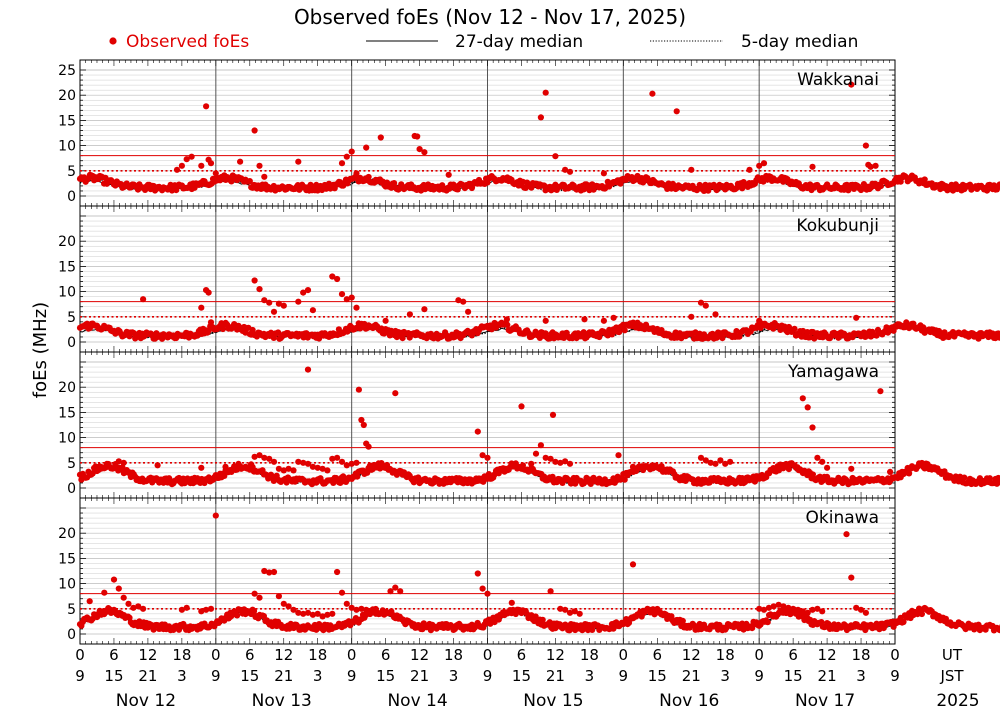 Image resolution: width=1000 pixels, height=714 pixels. Describe the element at coordinates (590, 676) in the screenshot. I see `jst-tick-label: 3` at that location.